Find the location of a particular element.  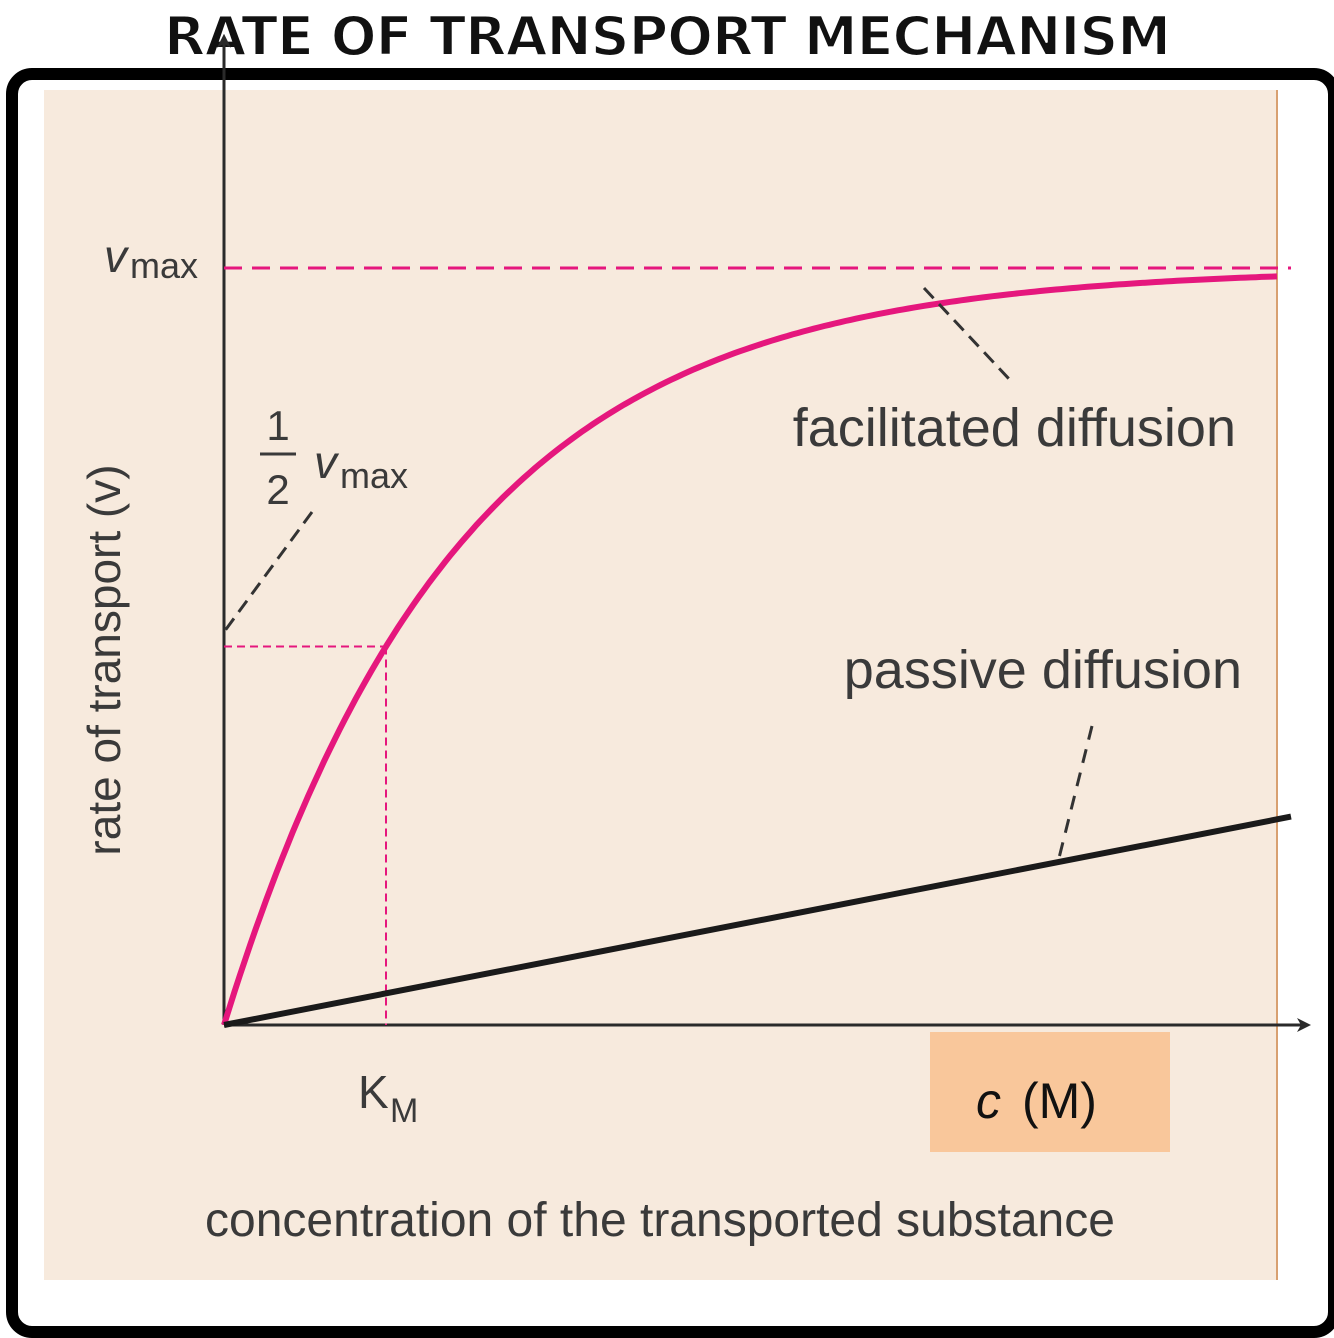

chart-title: RATE OF TRANSPORT MECHANISM is located at coordinates (667, 36).